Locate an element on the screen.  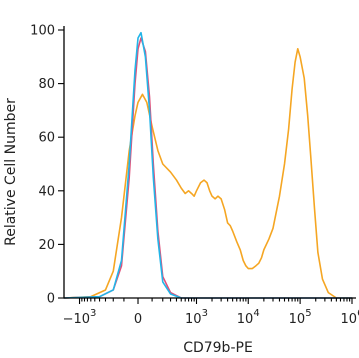
x-axis-minor-ticks is located at coordinates (216, 300).